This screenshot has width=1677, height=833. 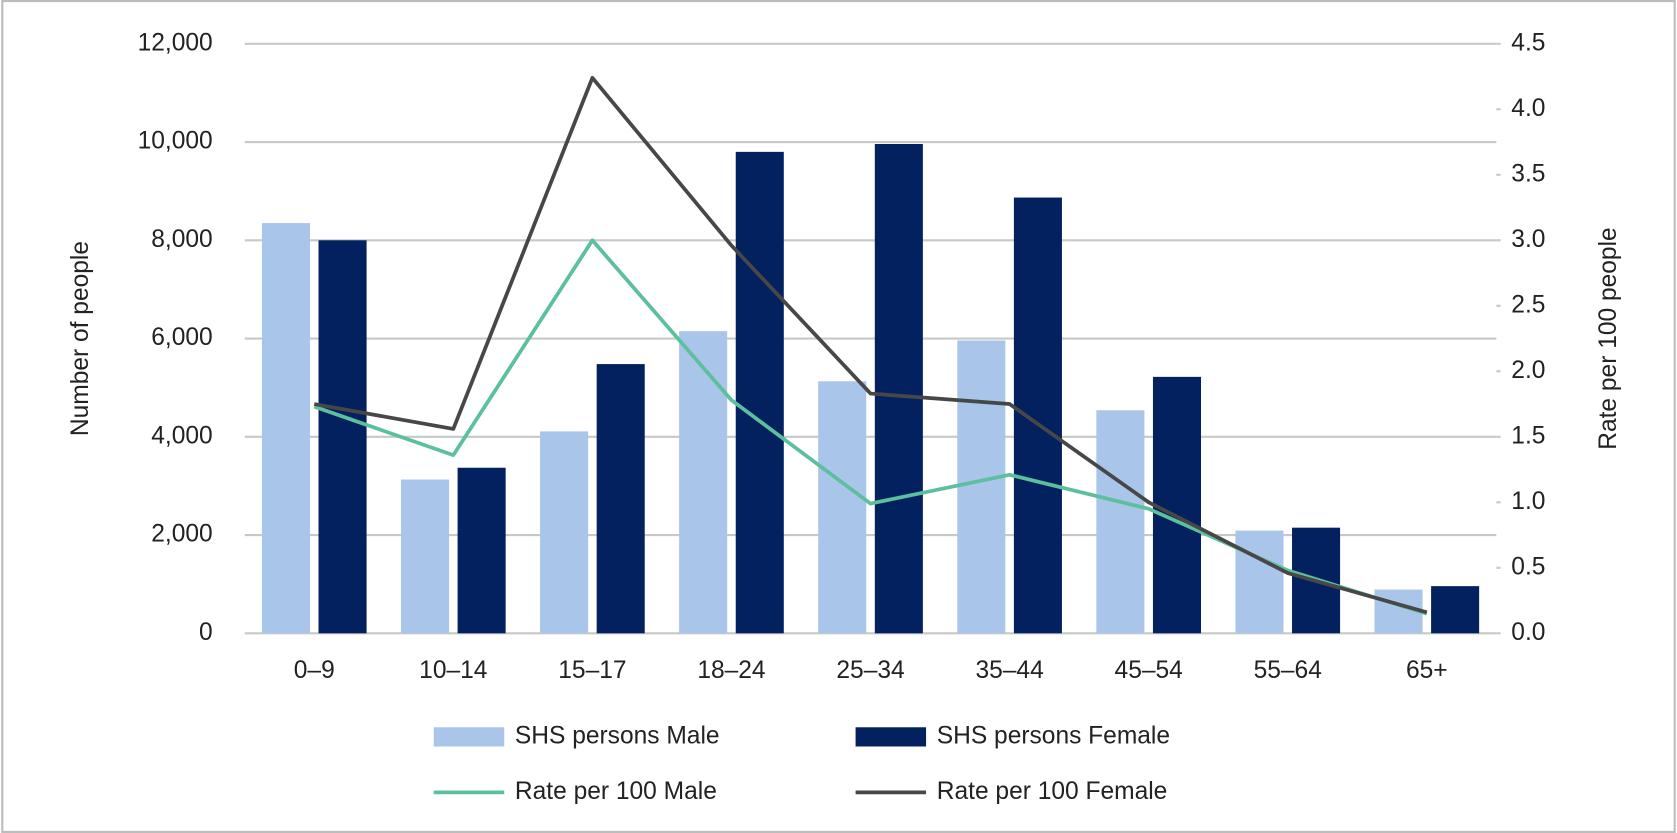 What do you see at coordinates (1288, 670) in the screenshot?
I see `x-tick-label: 55–64` at bounding box center [1288, 670].